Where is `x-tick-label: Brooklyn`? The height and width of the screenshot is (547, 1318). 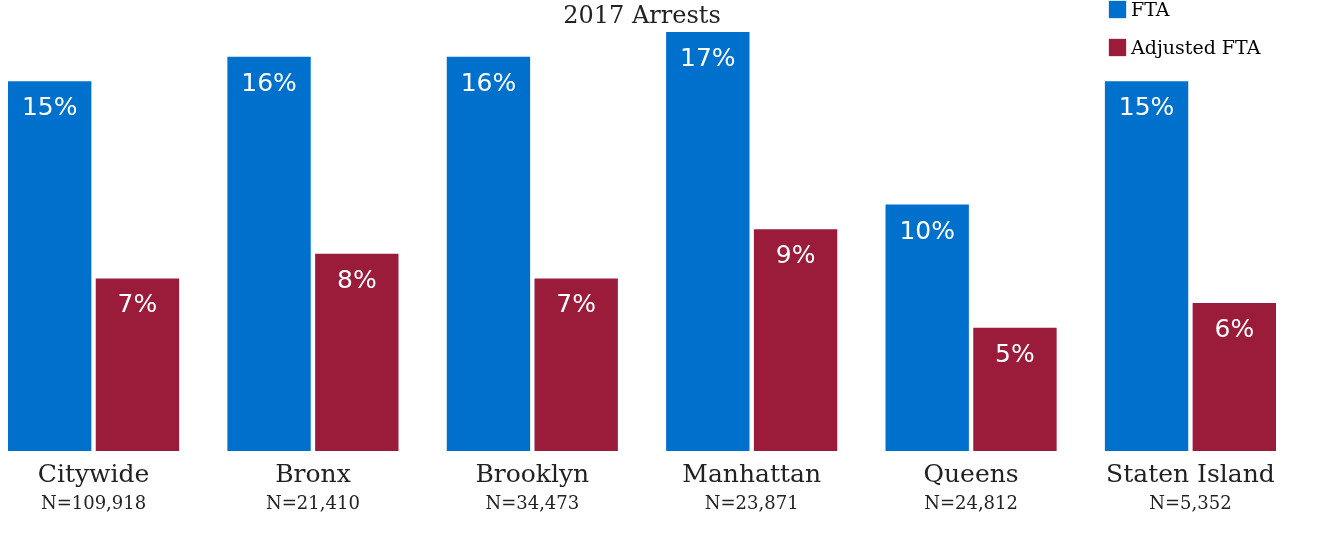 x-tick-label: Brooklyn is located at coordinates (532, 473).